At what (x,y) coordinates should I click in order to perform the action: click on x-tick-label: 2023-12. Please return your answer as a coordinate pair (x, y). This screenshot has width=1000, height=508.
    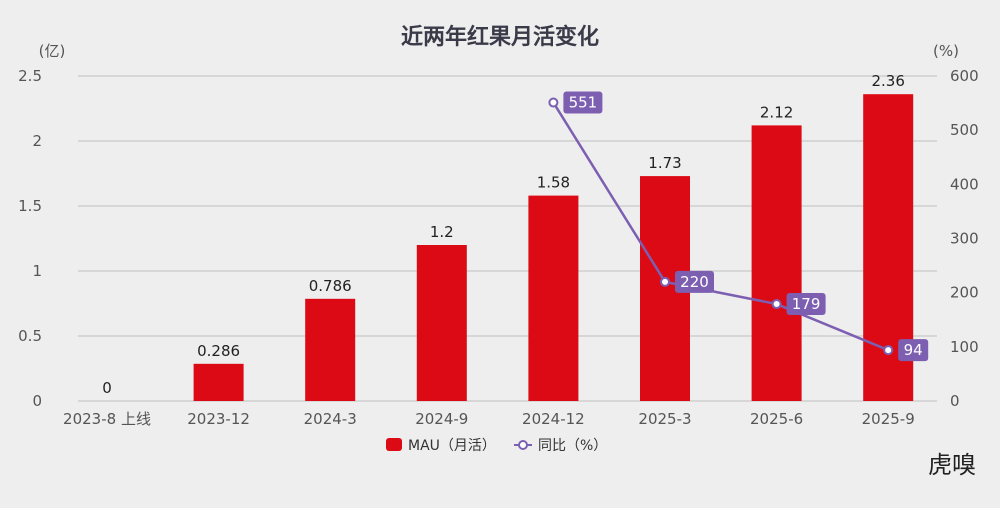
    Looking at the image, I should click on (218, 419).